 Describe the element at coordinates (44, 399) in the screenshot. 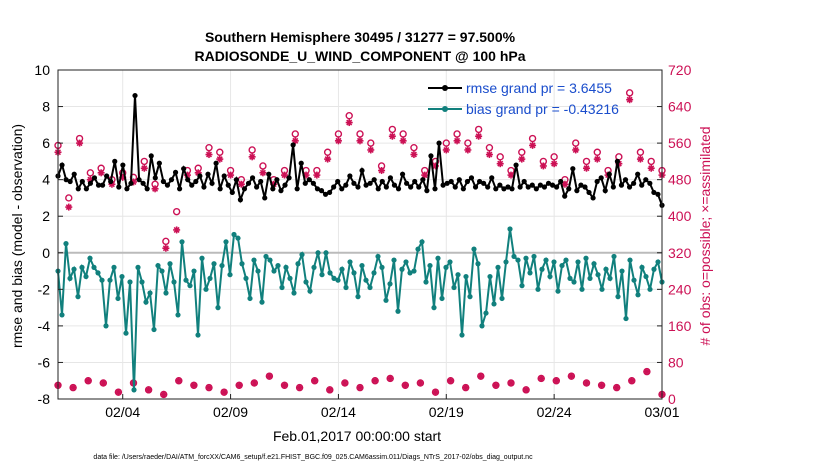

I see `y-left-tick-label: -8` at that location.